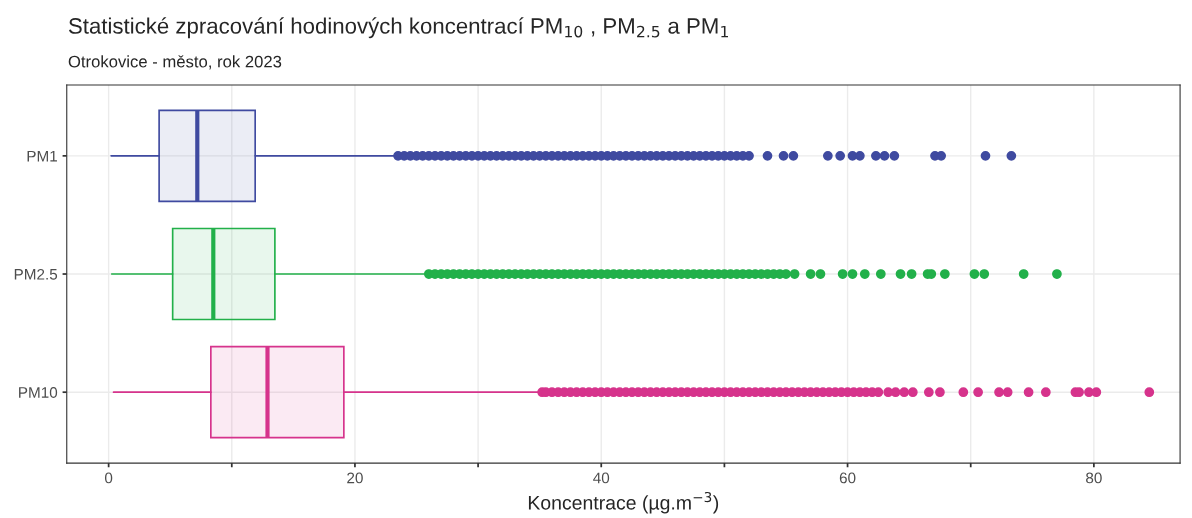 Image resolution: width=1192 pixels, height=518 pixels. What do you see at coordinates (1094, 478) in the screenshot?
I see `x-tick-label: 80` at bounding box center [1094, 478].